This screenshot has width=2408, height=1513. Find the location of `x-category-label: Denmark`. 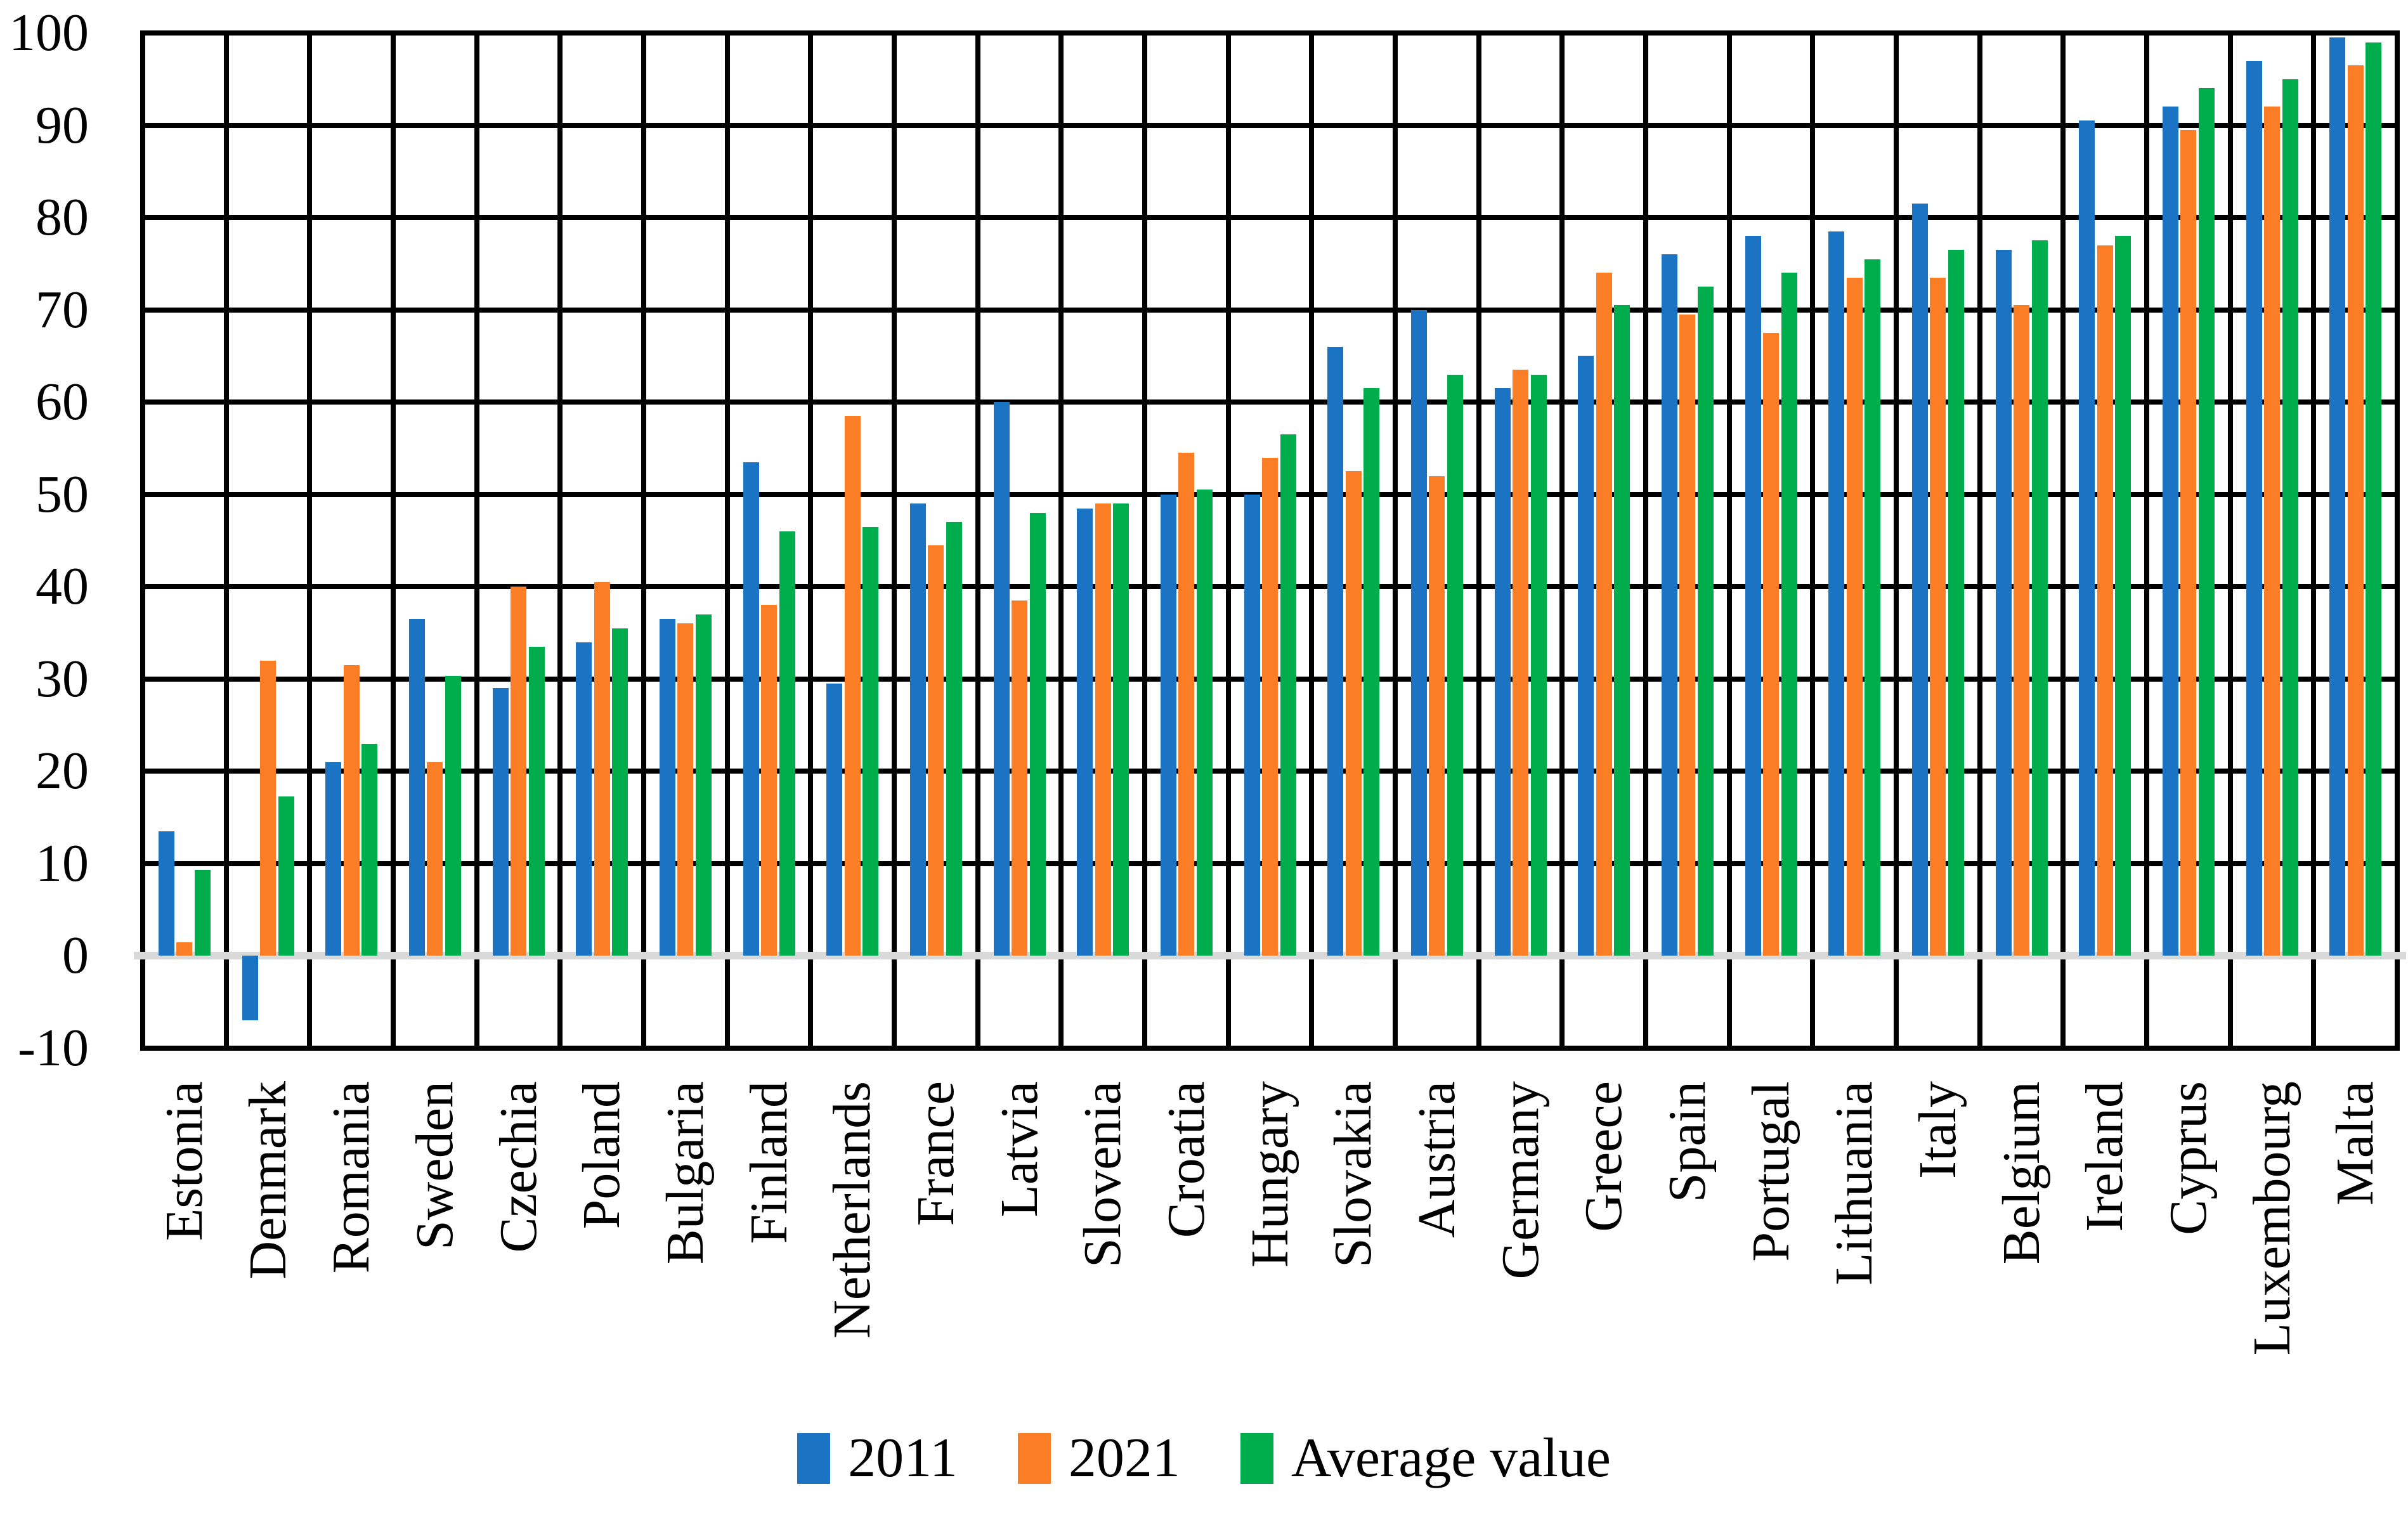

x-category-label: Denmark is located at coordinates (268, 1181).